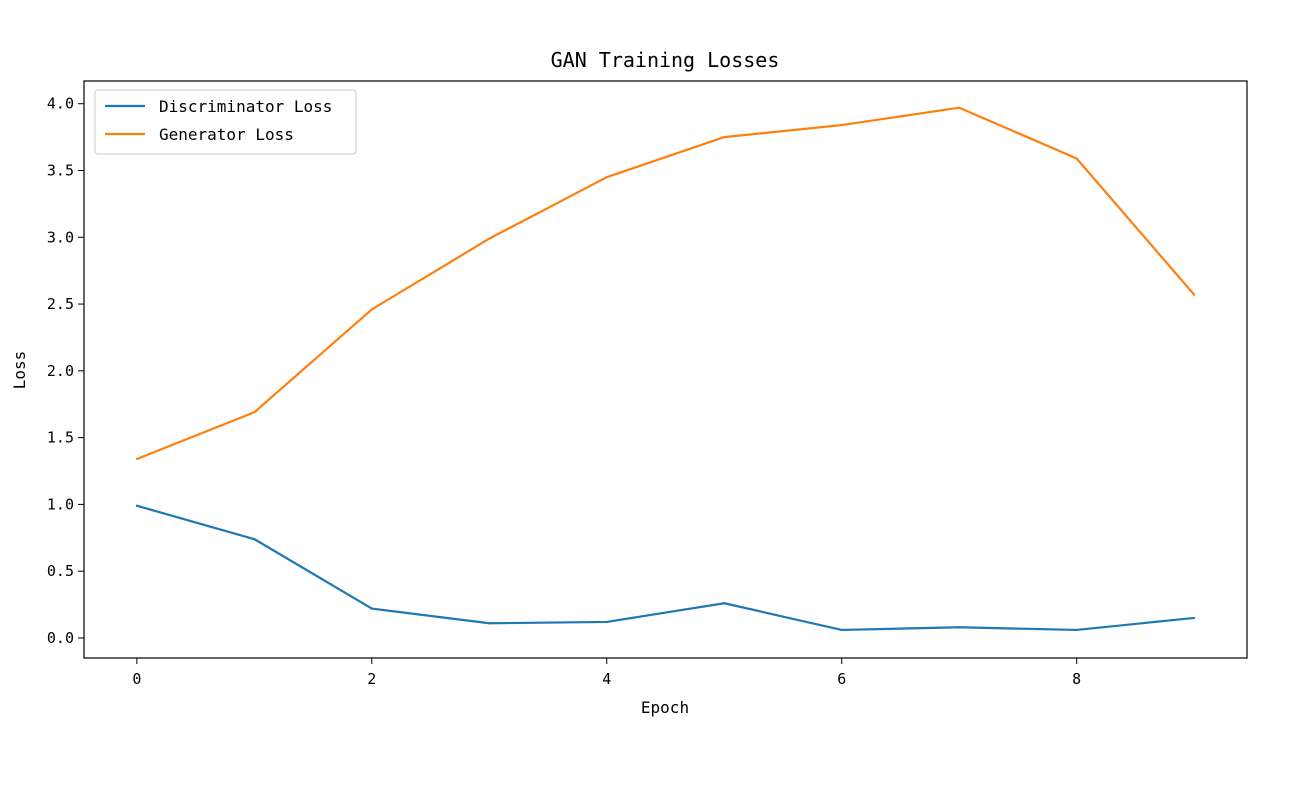  Describe the element at coordinates (841, 679) in the screenshot. I see `x-tick-label: 6` at that location.